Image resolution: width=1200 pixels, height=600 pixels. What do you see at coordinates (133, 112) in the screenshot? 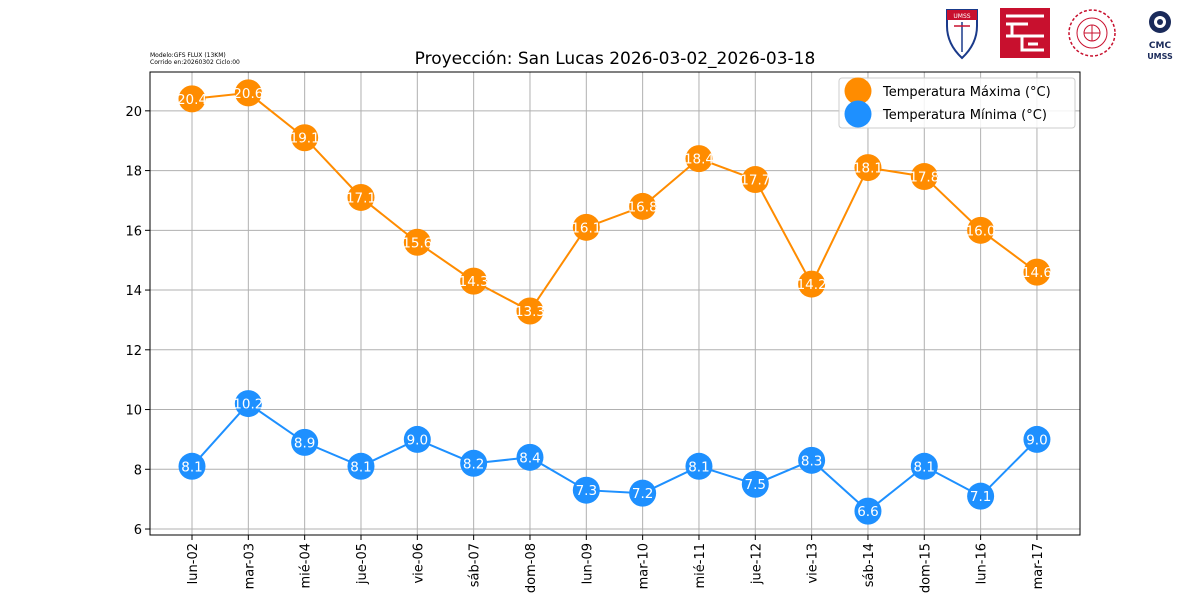
I see `y-tick-label: 20` at bounding box center [133, 112].